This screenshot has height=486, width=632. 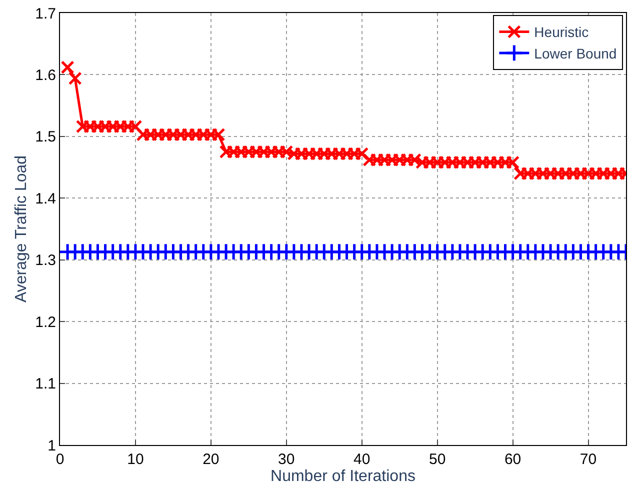 I want to click on x-tick-label: 40, so click(x=362, y=459).